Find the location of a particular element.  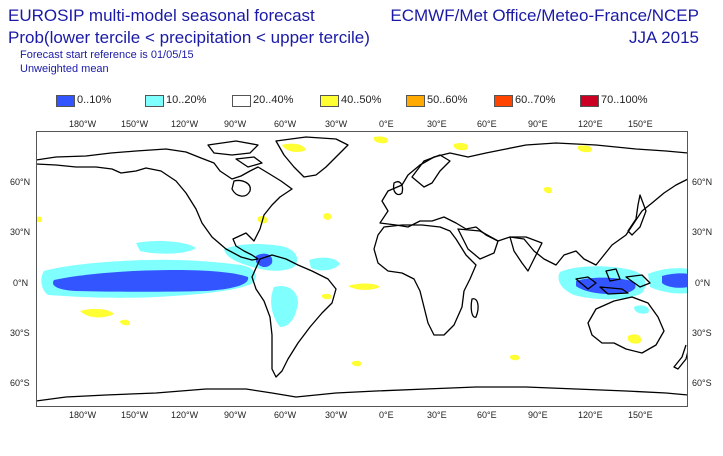

coast-africa is located at coordinates (425, 280).